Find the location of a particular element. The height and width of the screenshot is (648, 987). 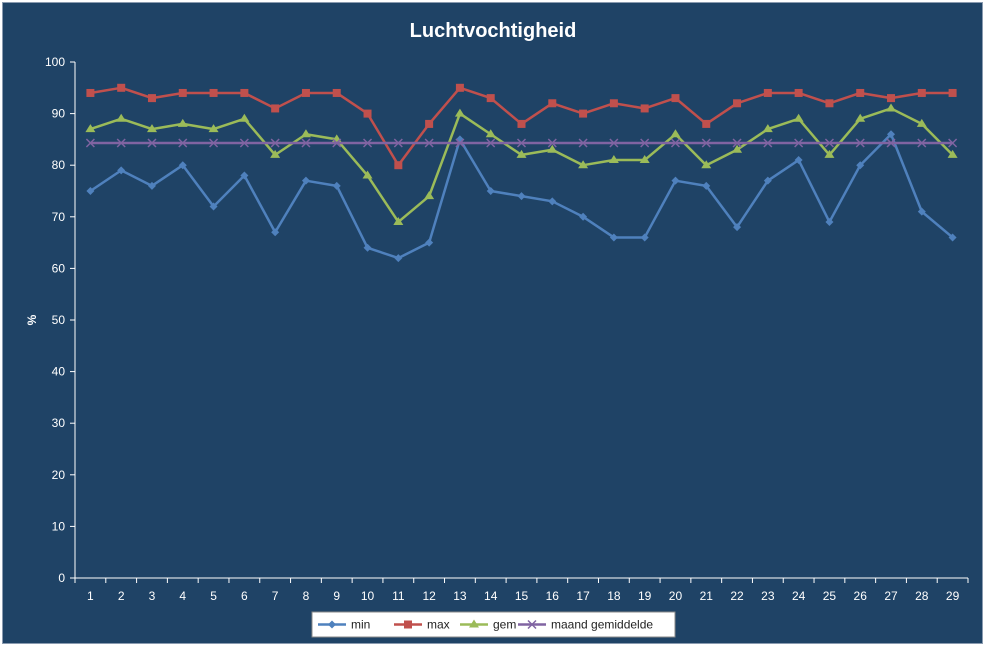

x-tick-label: 28 is located at coordinates (922, 596).